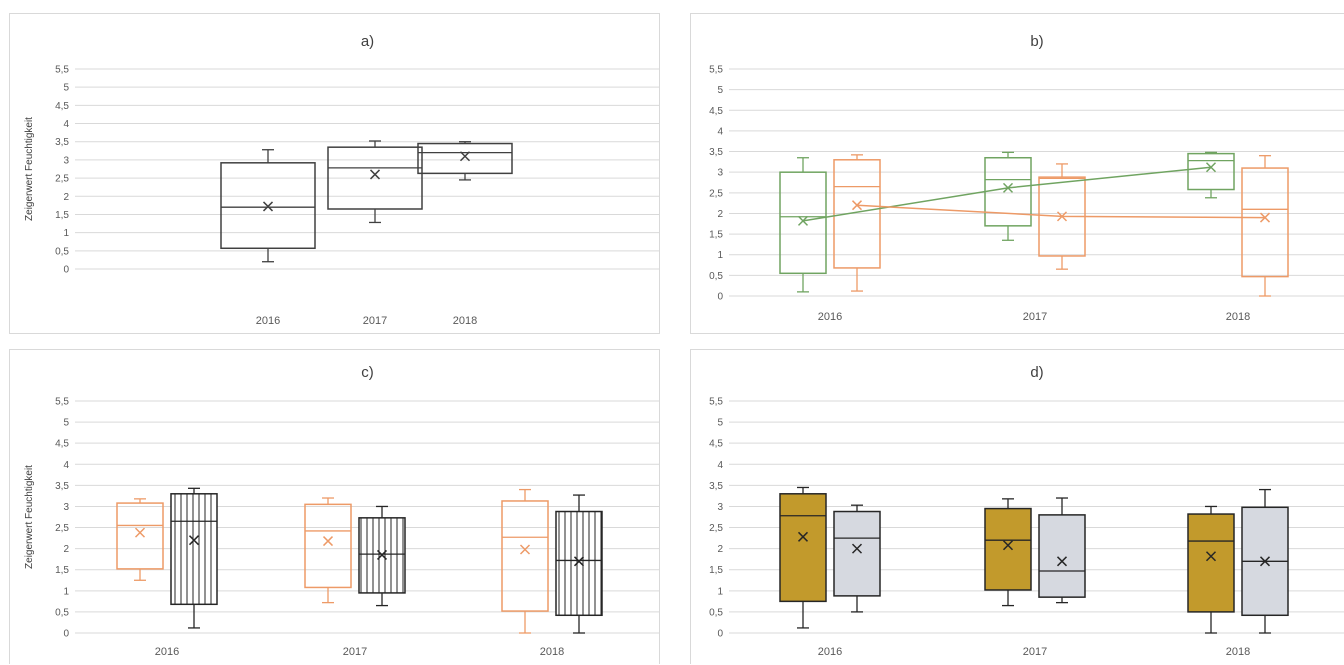 The image size is (1344, 665). I want to click on y-tick-label: 4,5, so click(62, 444).